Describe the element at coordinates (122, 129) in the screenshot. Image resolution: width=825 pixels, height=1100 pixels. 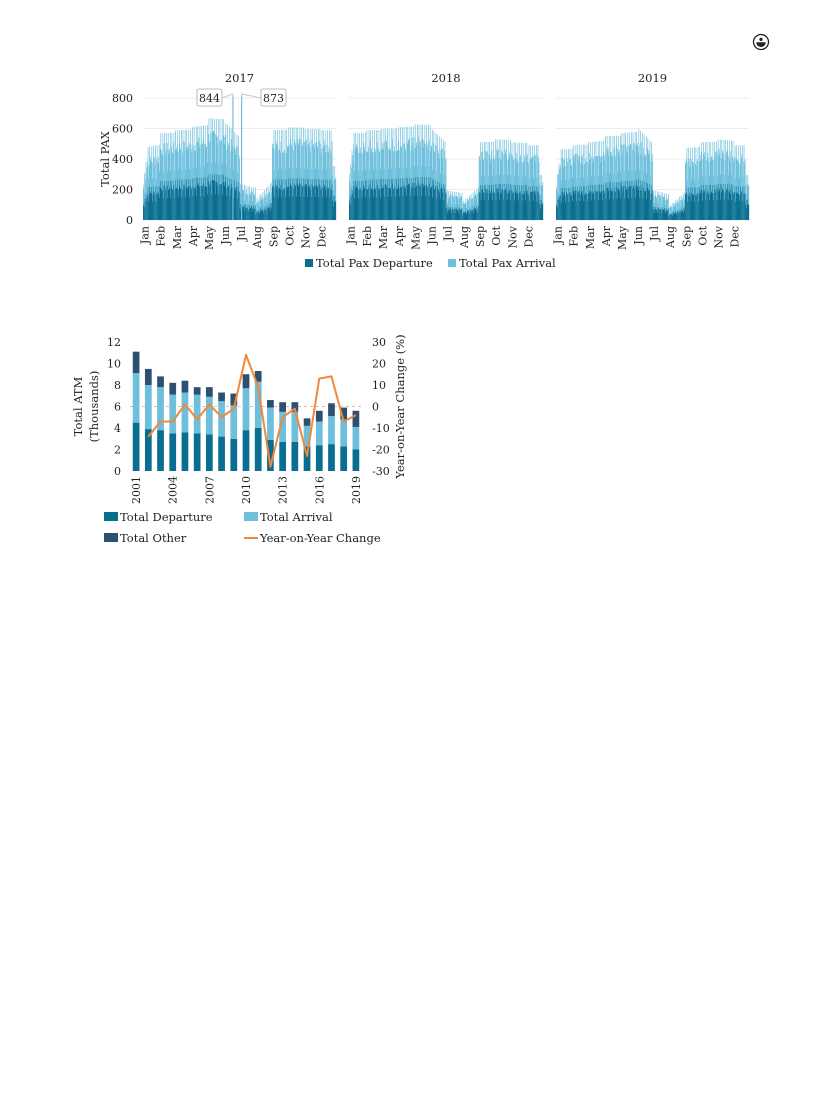
I see `pax-y-tick-label: 600` at that location.